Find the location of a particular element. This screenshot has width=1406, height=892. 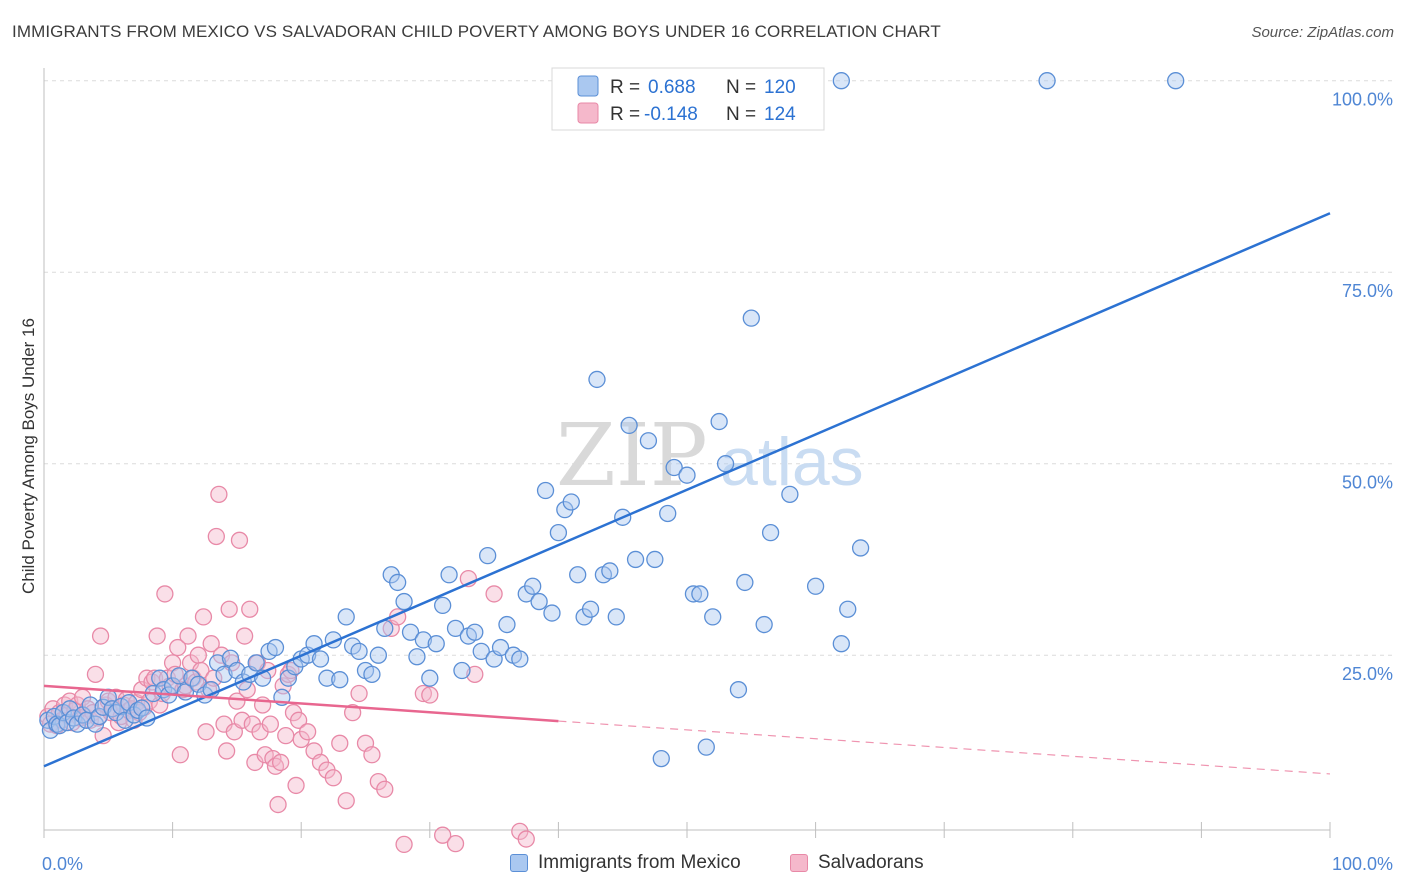

legend-item-mexico: Immigrants from Mexico is located at coordinates (625, 863).